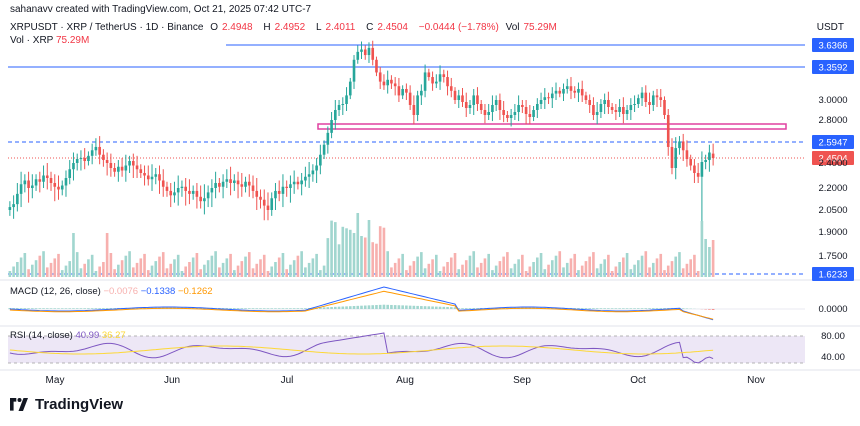 This screenshot has width=860, height=426. What do you see at coordinates (68, 335) in the screenshot?
I see `rsi-legend: RSI (14, close) 40.99 36.27` at bounding box center [68, 335].